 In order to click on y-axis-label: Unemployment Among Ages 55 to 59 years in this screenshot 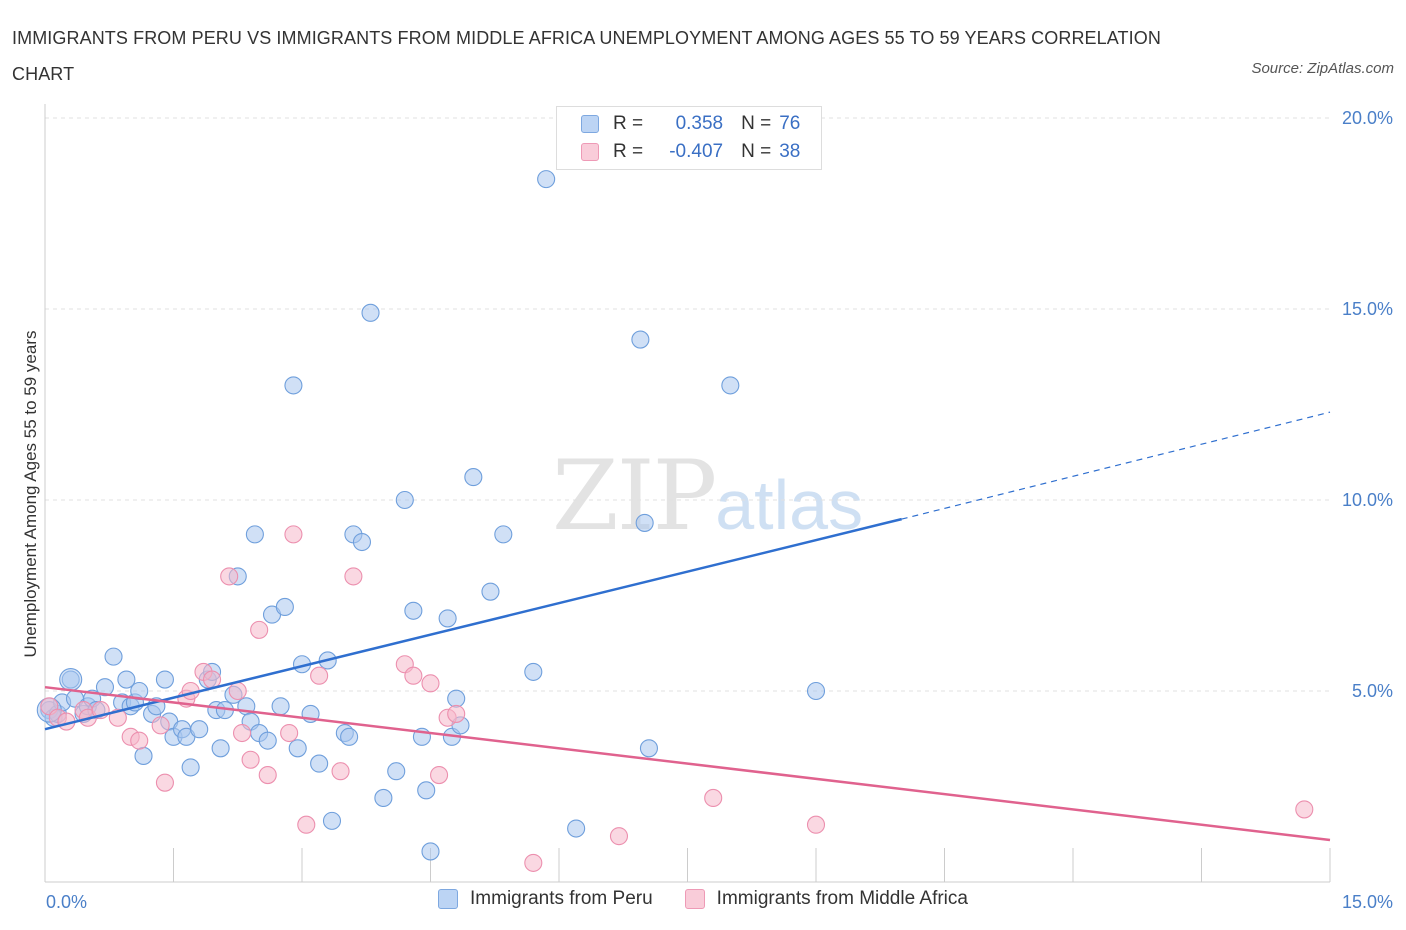, I will do `click(30, 494)`.